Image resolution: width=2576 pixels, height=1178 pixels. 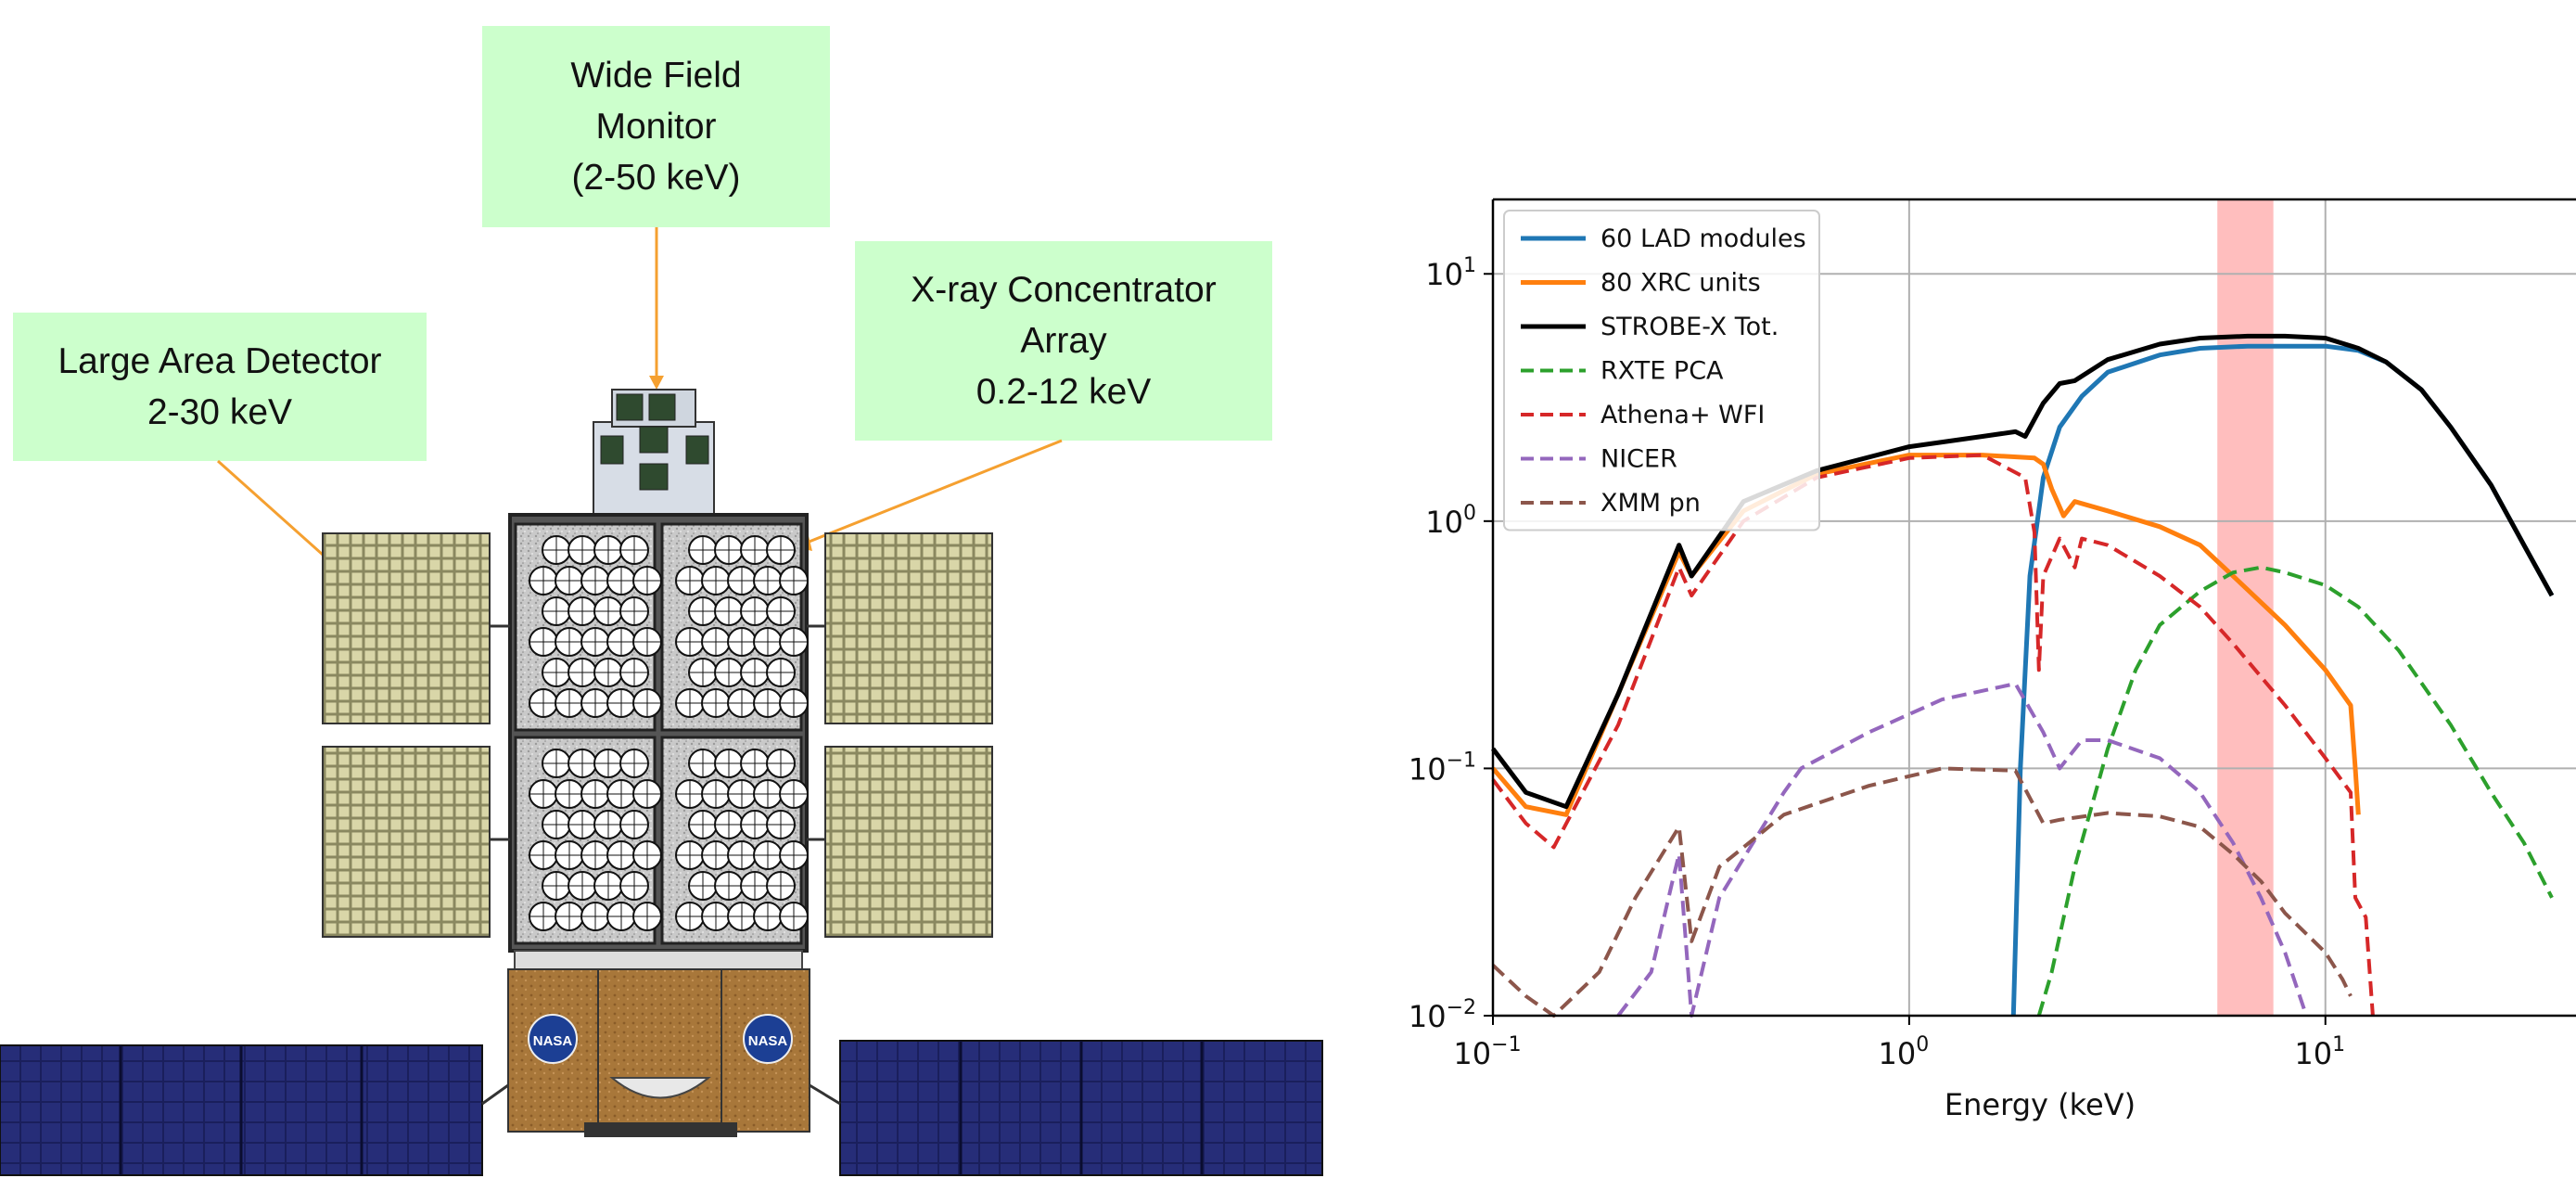 What do you see at coordinates (656, 178) in the screenshot?
I see `wfm-callout-line3: (2-50 keV)` at bounding box center [656, 178].